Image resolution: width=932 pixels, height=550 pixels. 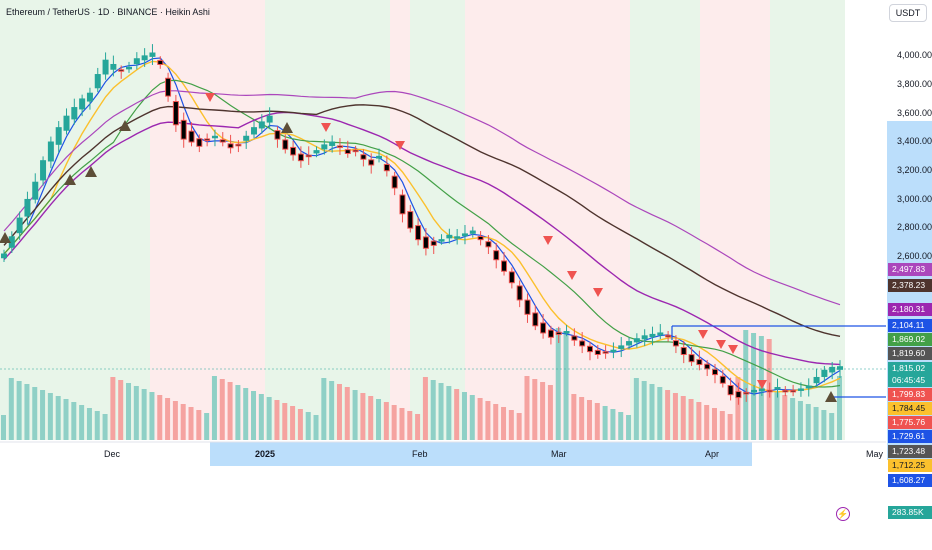 What do you see at coordinates (910, 368) in the screenshot?
I see `price-tag: 1,815.02` at bounding box center [910, 368].